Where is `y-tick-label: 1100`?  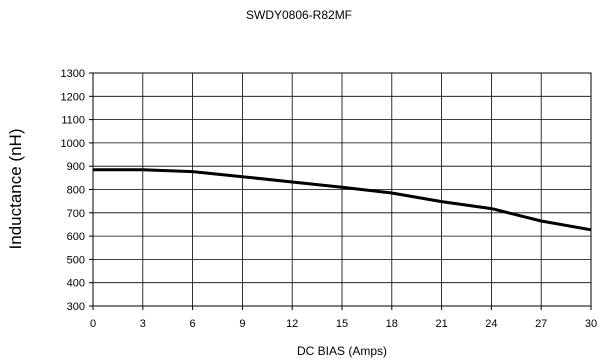
y-tick-label: 1100 is located at coordinates (73, 121).